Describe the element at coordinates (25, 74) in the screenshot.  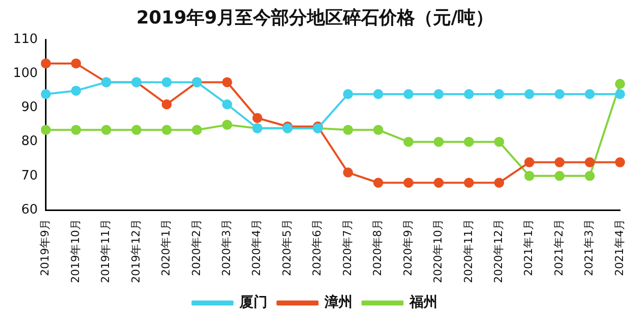
I see `y-tick-label: 100` at that location.